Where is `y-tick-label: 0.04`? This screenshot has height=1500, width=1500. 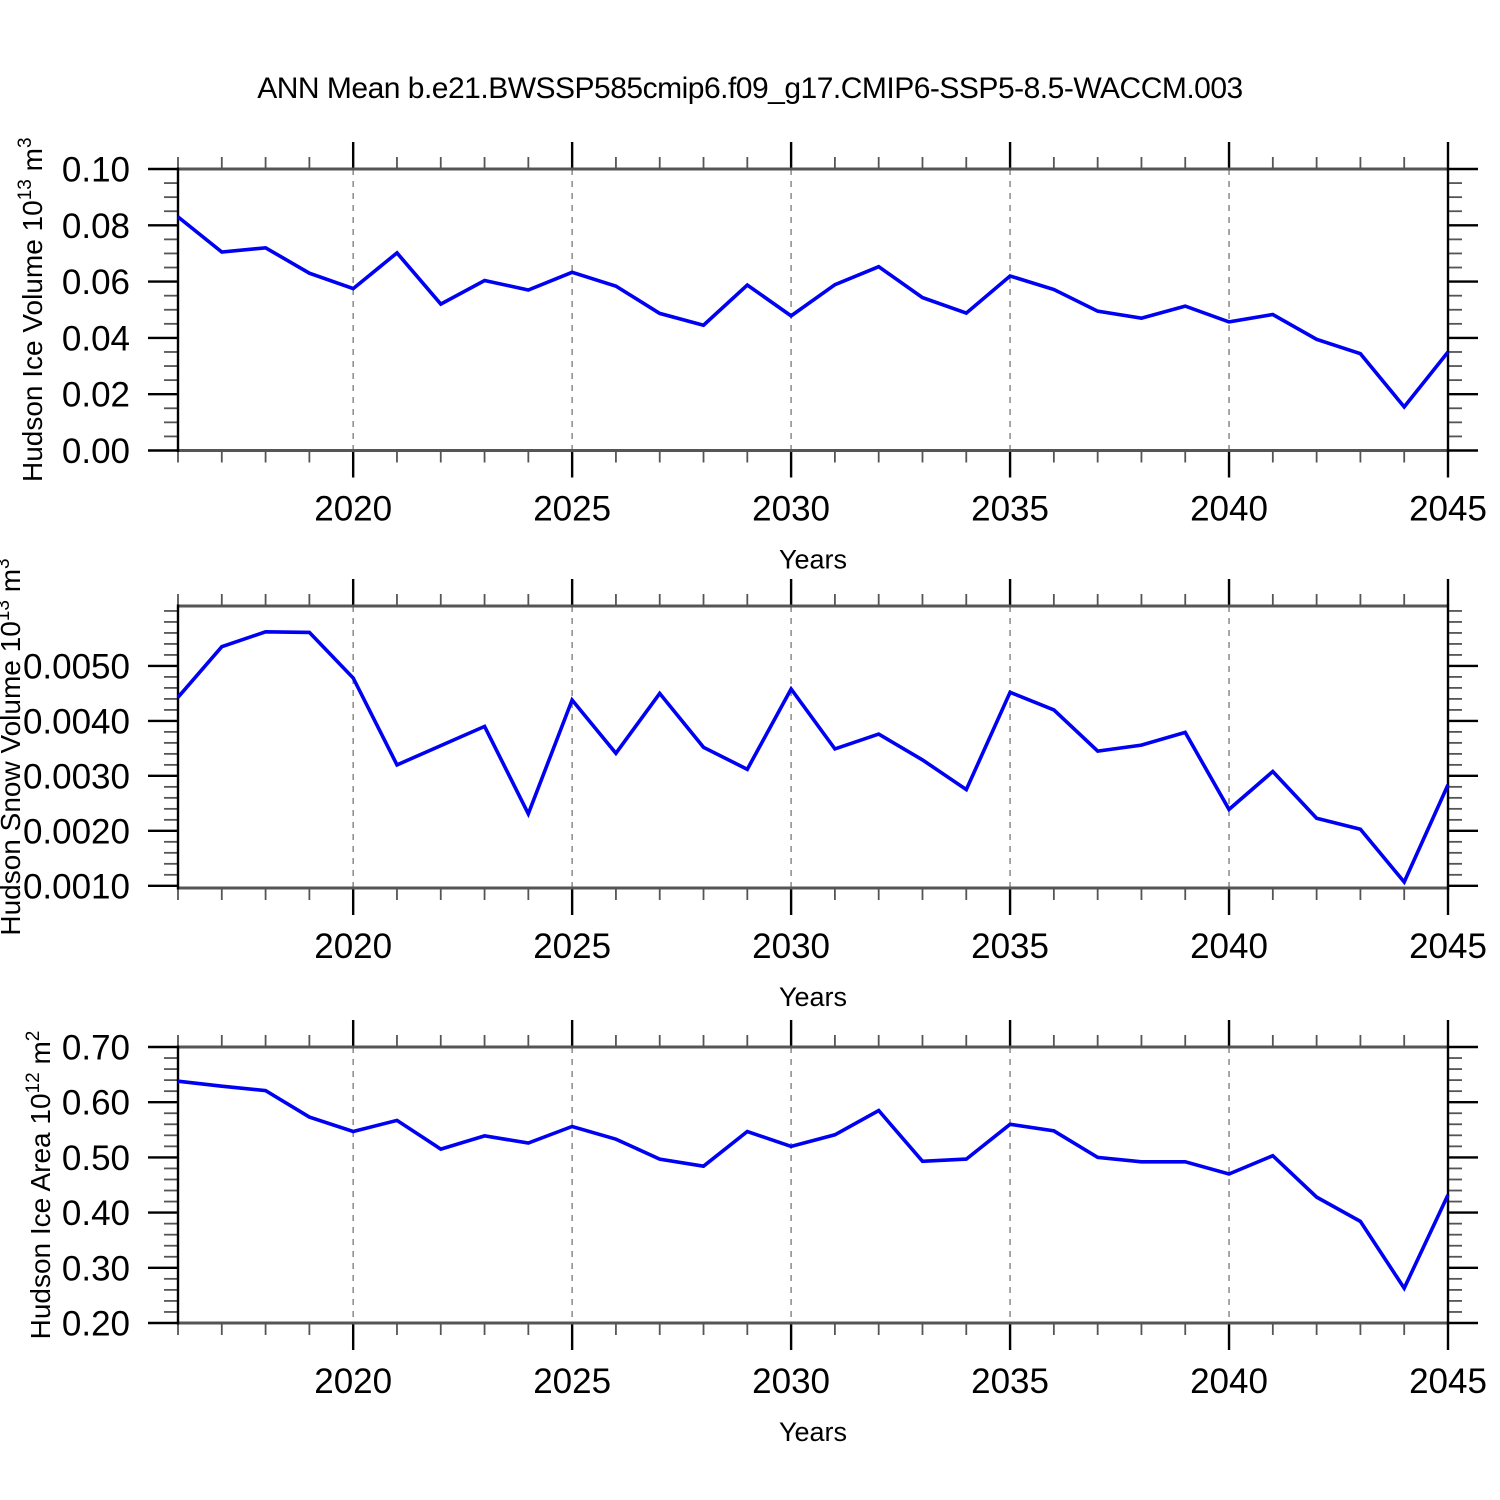 y-tick-label: 0.04 is located at coordinates (96, 338).